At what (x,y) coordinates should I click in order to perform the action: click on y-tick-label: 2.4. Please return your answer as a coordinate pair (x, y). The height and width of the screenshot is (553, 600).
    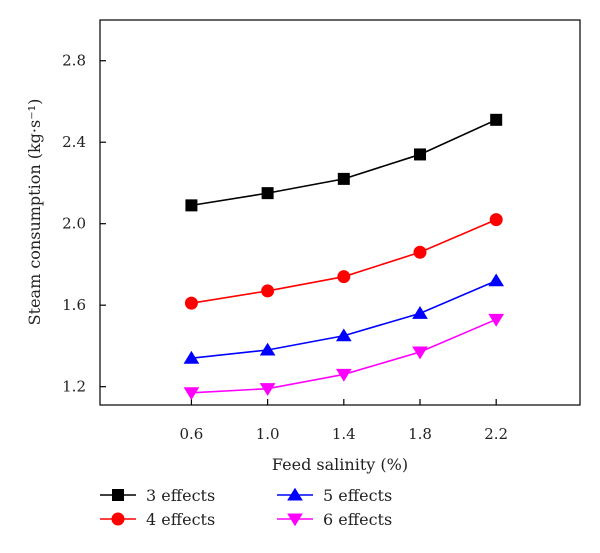
    Looking at the image, I should click on (74, 142).